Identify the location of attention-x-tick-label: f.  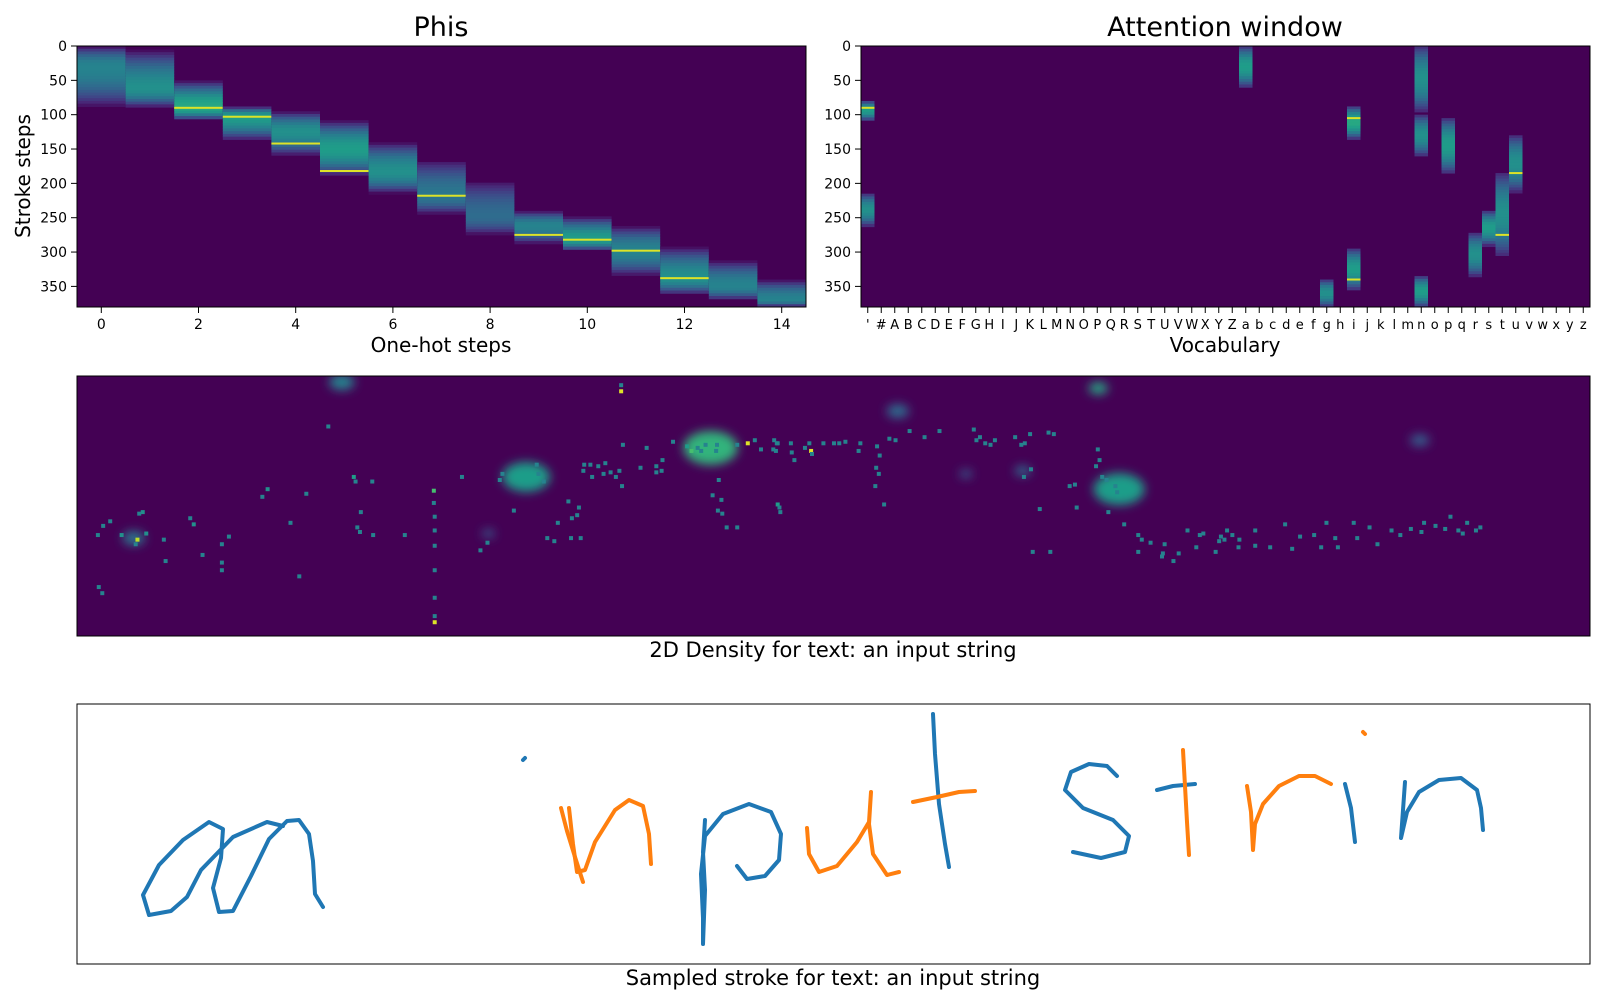
(1313, 325).